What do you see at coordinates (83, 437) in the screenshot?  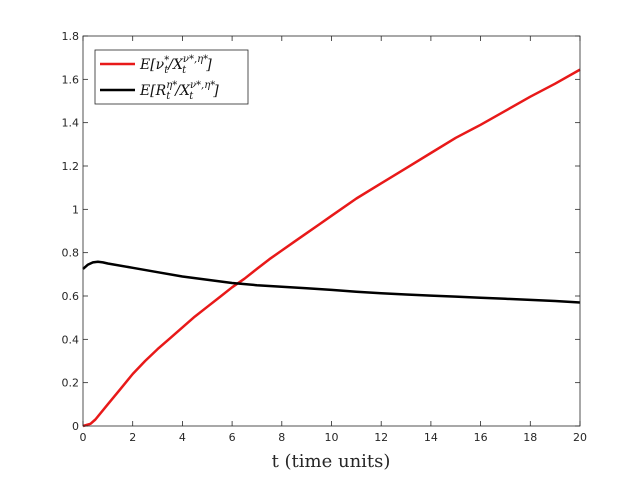 I see `x-tick-label: 0` at bounding box center [83, 437].